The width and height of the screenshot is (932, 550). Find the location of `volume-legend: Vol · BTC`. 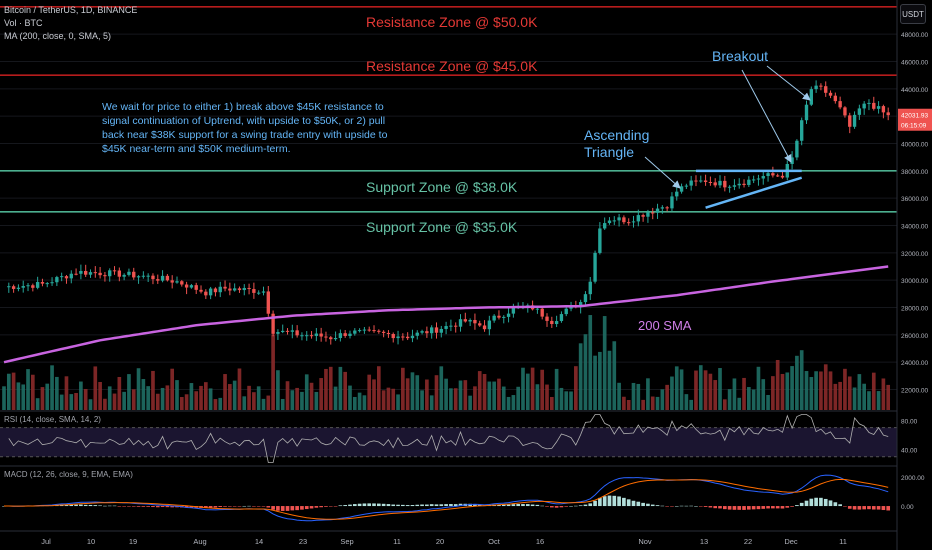

volume-legend: Vol · BTC is located at coordinates (23, 23).